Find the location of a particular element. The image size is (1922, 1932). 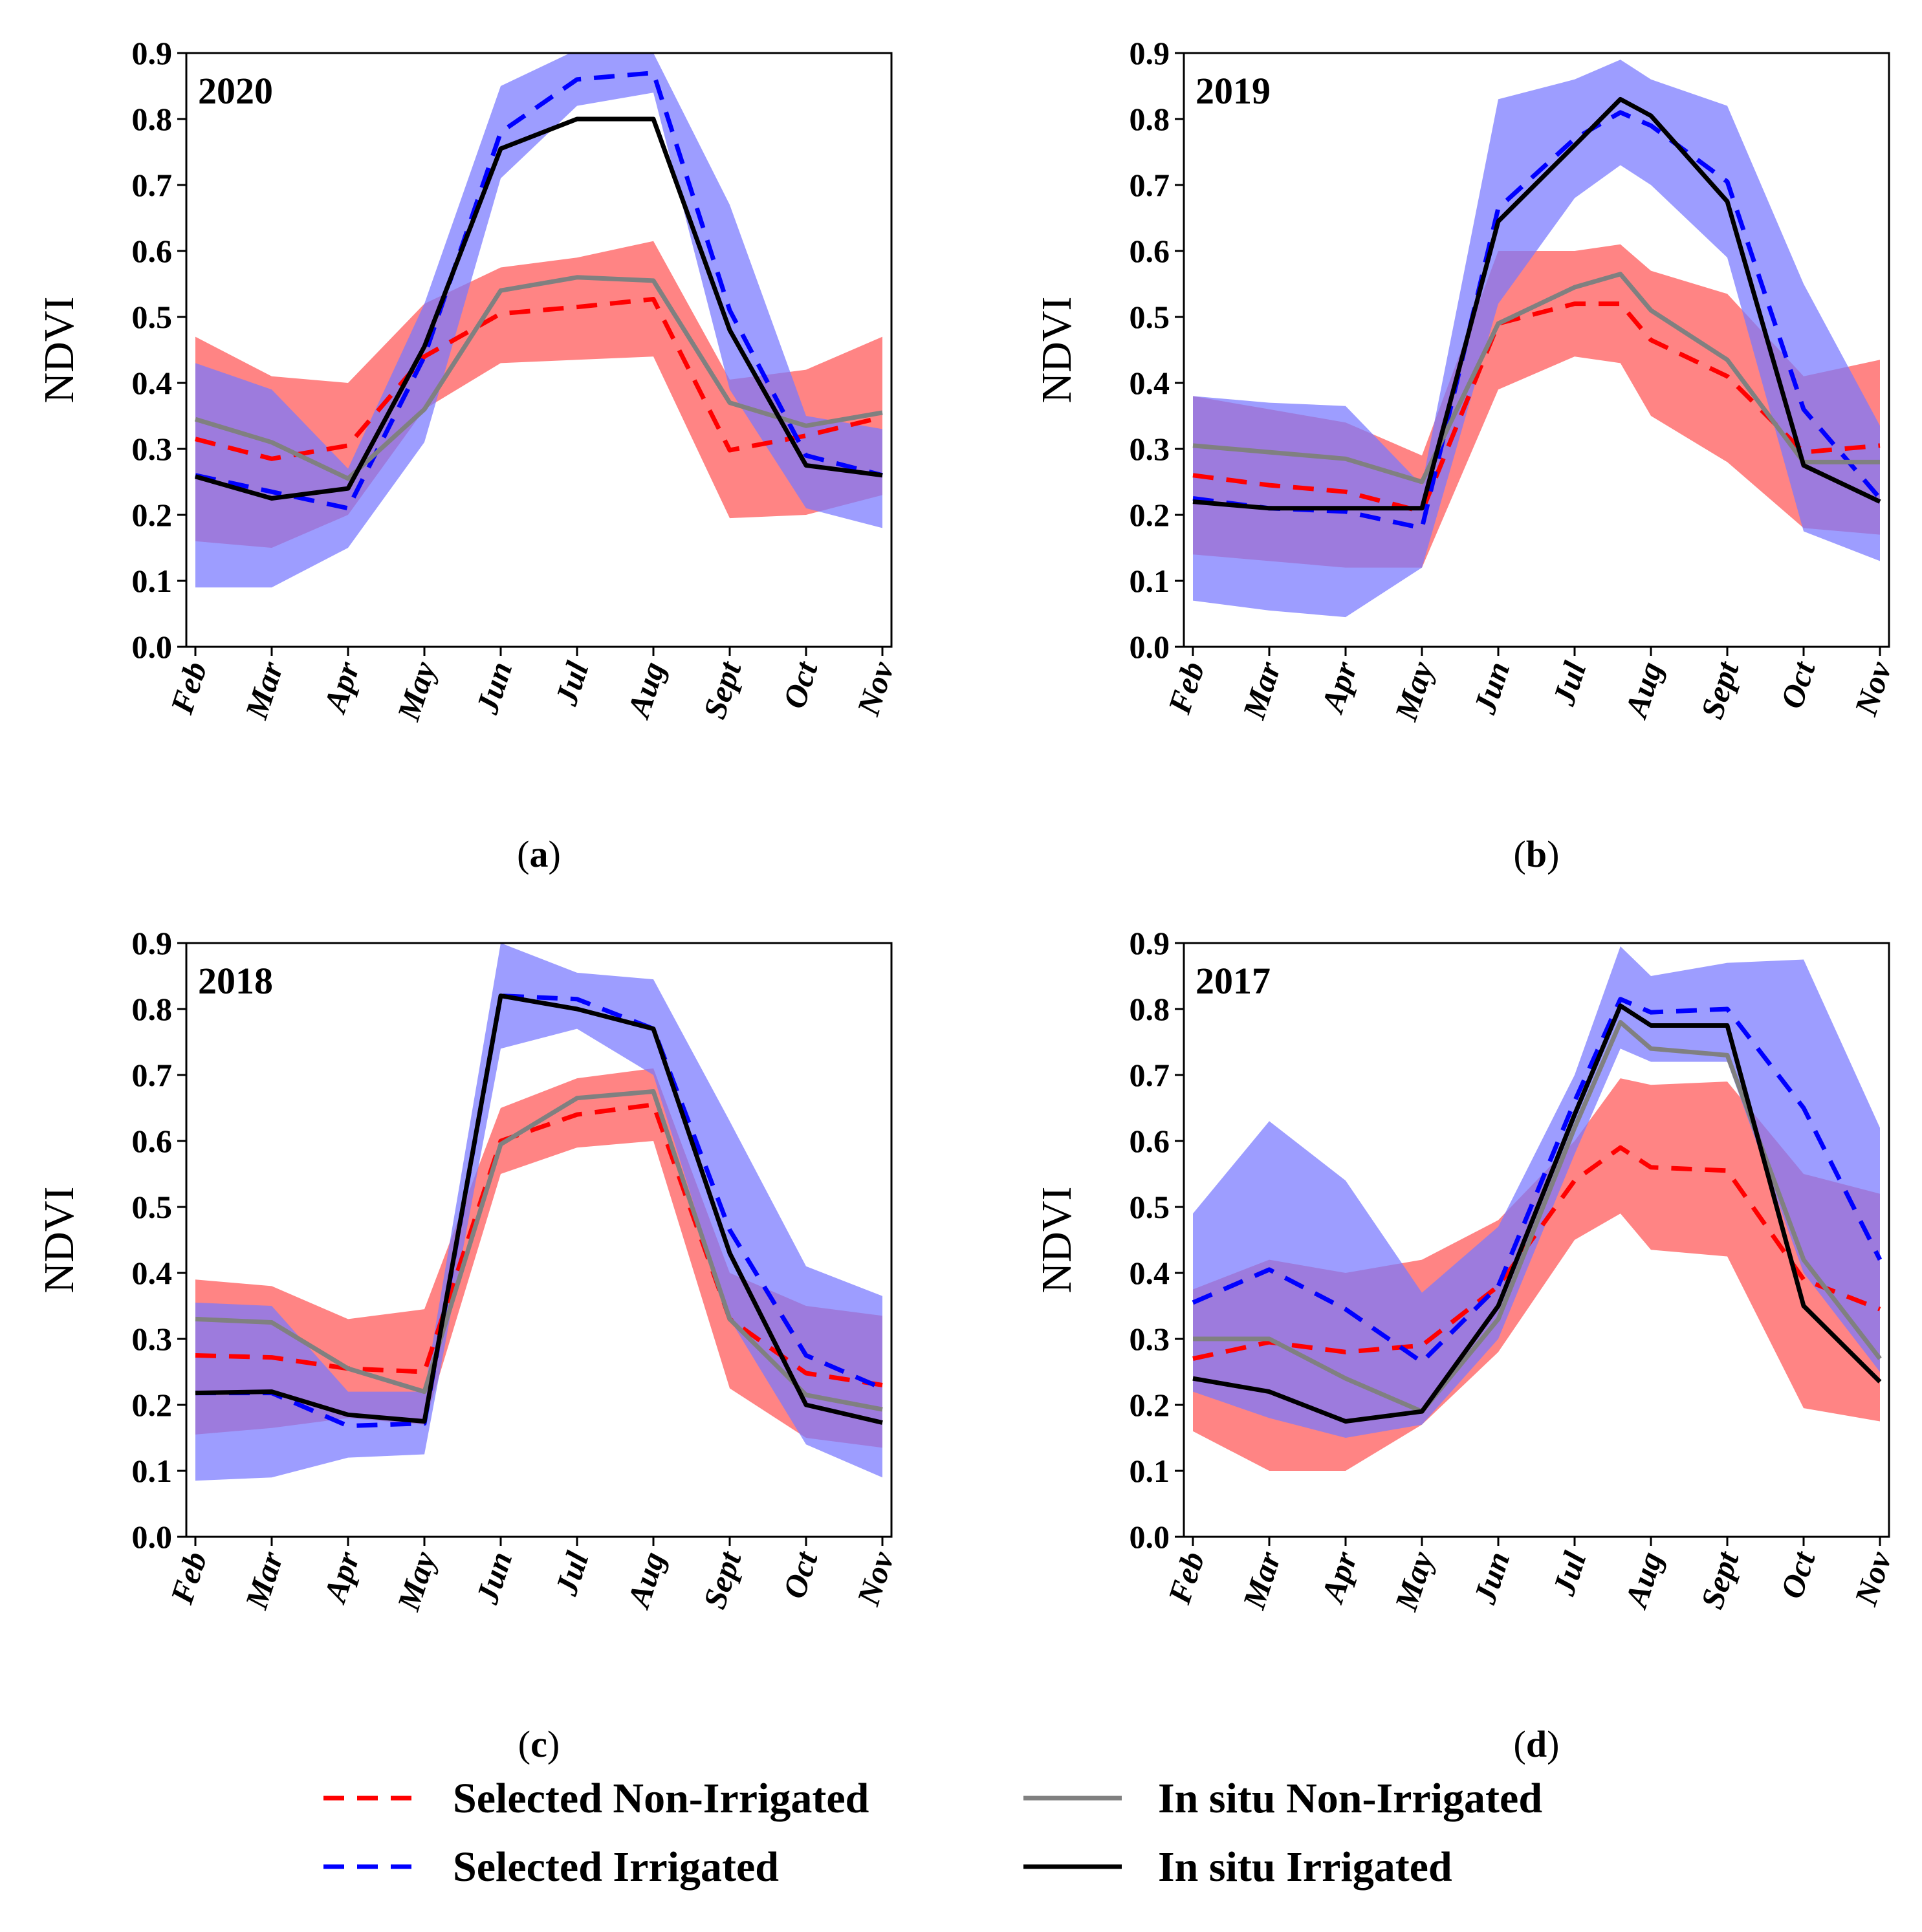

panel-label: (c) is located at coordinates (539, 1744).